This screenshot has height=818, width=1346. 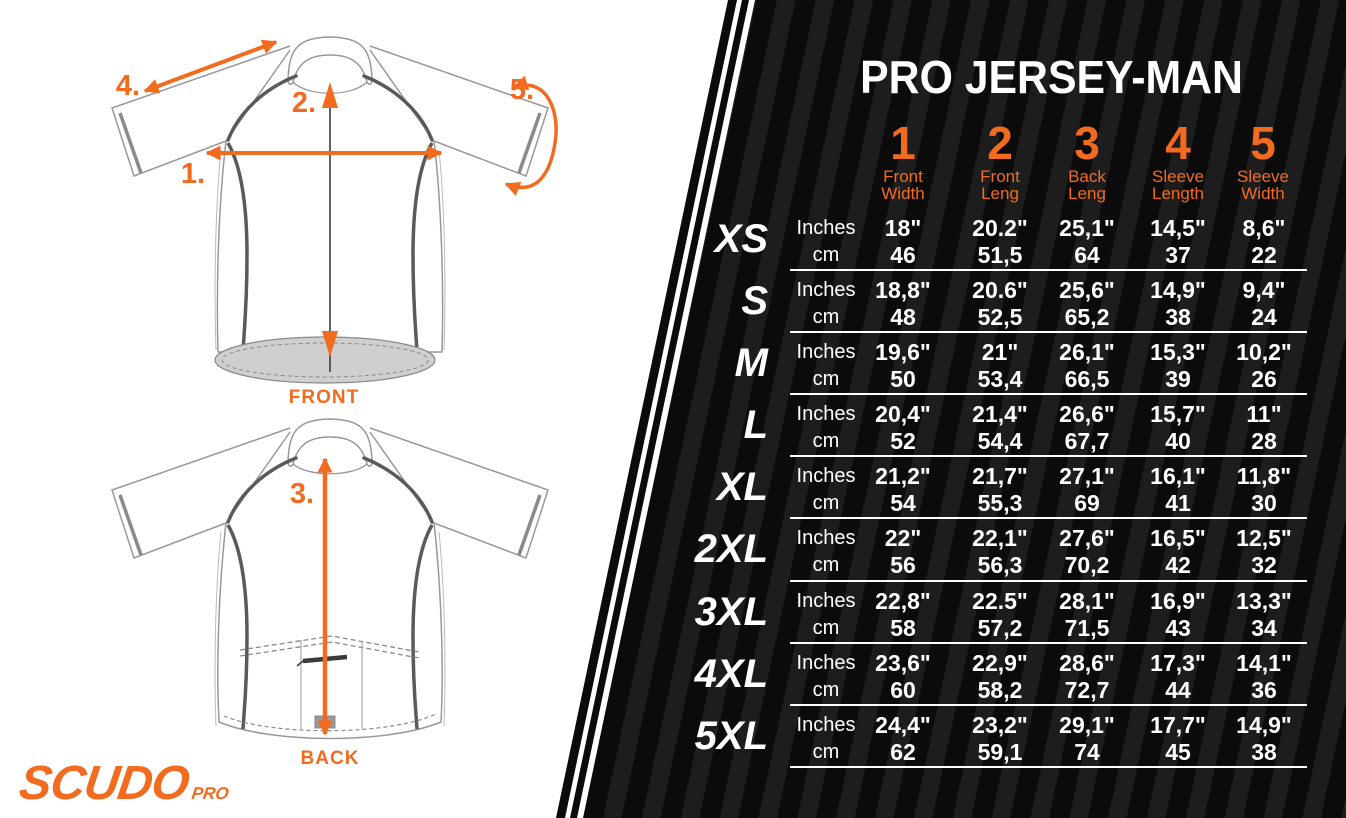 What do you see at coordinates (1087, 476) in the screenshot?
I see `value-inches-back-length: 27,1"` at bounding box center [1087, 476].